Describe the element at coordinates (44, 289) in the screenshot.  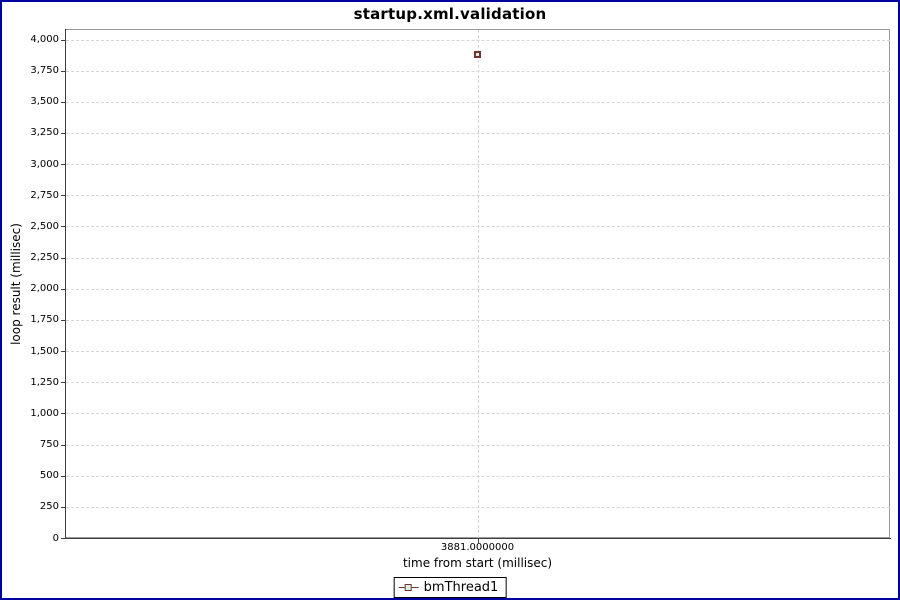
I see `y-tick-label: 2,000` at that location.